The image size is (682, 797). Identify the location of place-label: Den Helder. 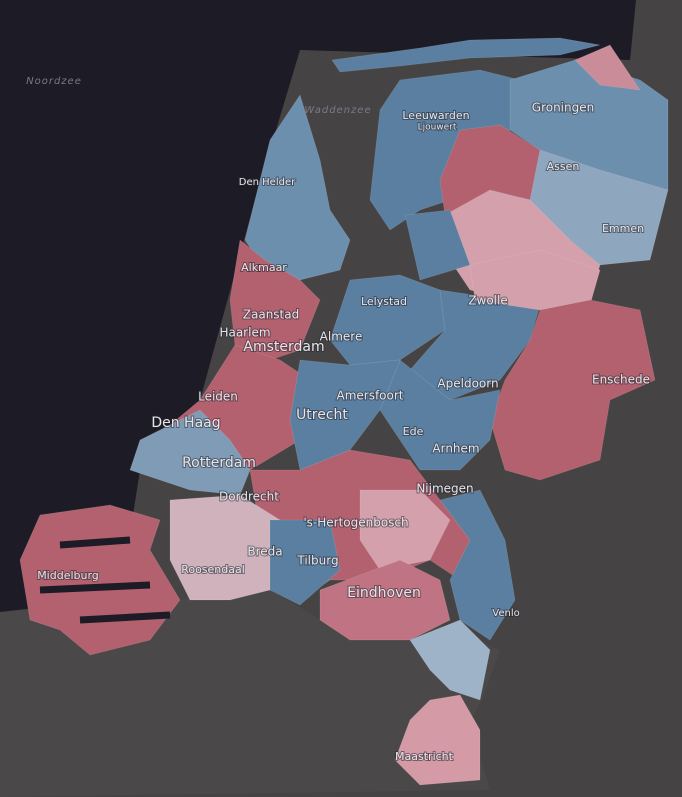
(267, 182).